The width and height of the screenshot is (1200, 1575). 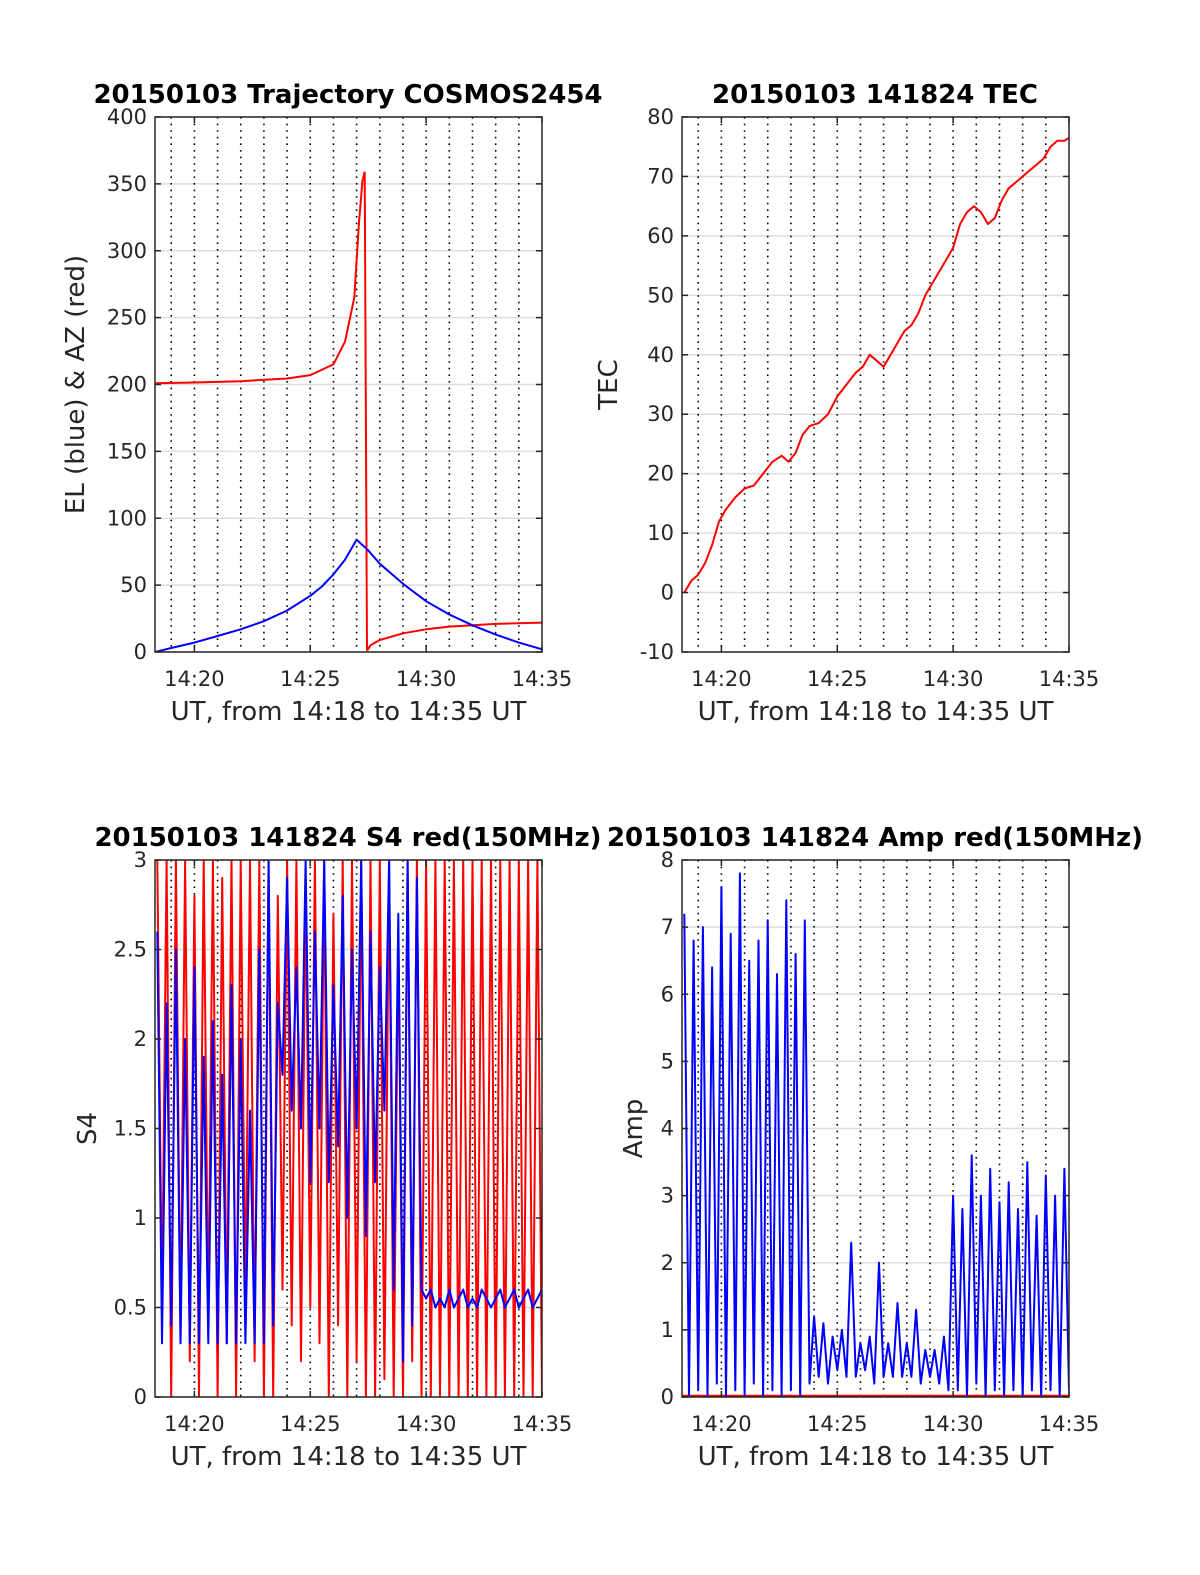 What do you see at coordinates (634, 1129) in the screenshot?
I see `y-axis-label: Amp` at bounding box center [634, 1129].